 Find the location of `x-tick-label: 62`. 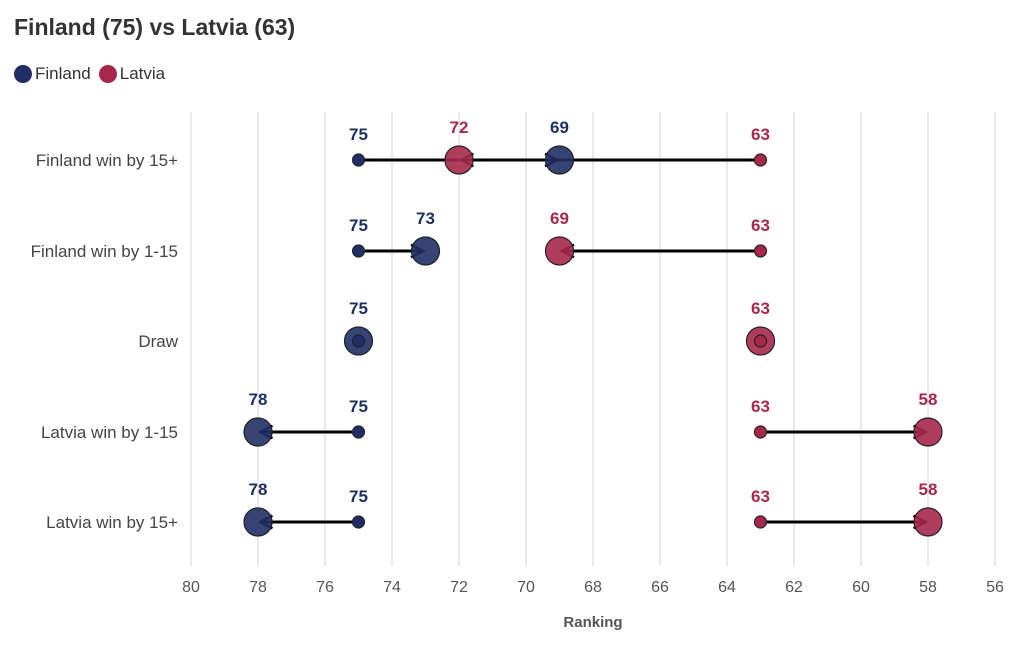

x-tick-label: 62 is located at coordinates (794, 587).